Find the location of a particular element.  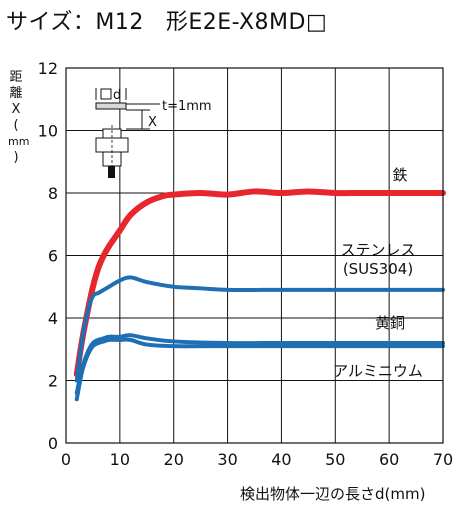

x-tick-label: 40 is located at coordinates (281, 459).